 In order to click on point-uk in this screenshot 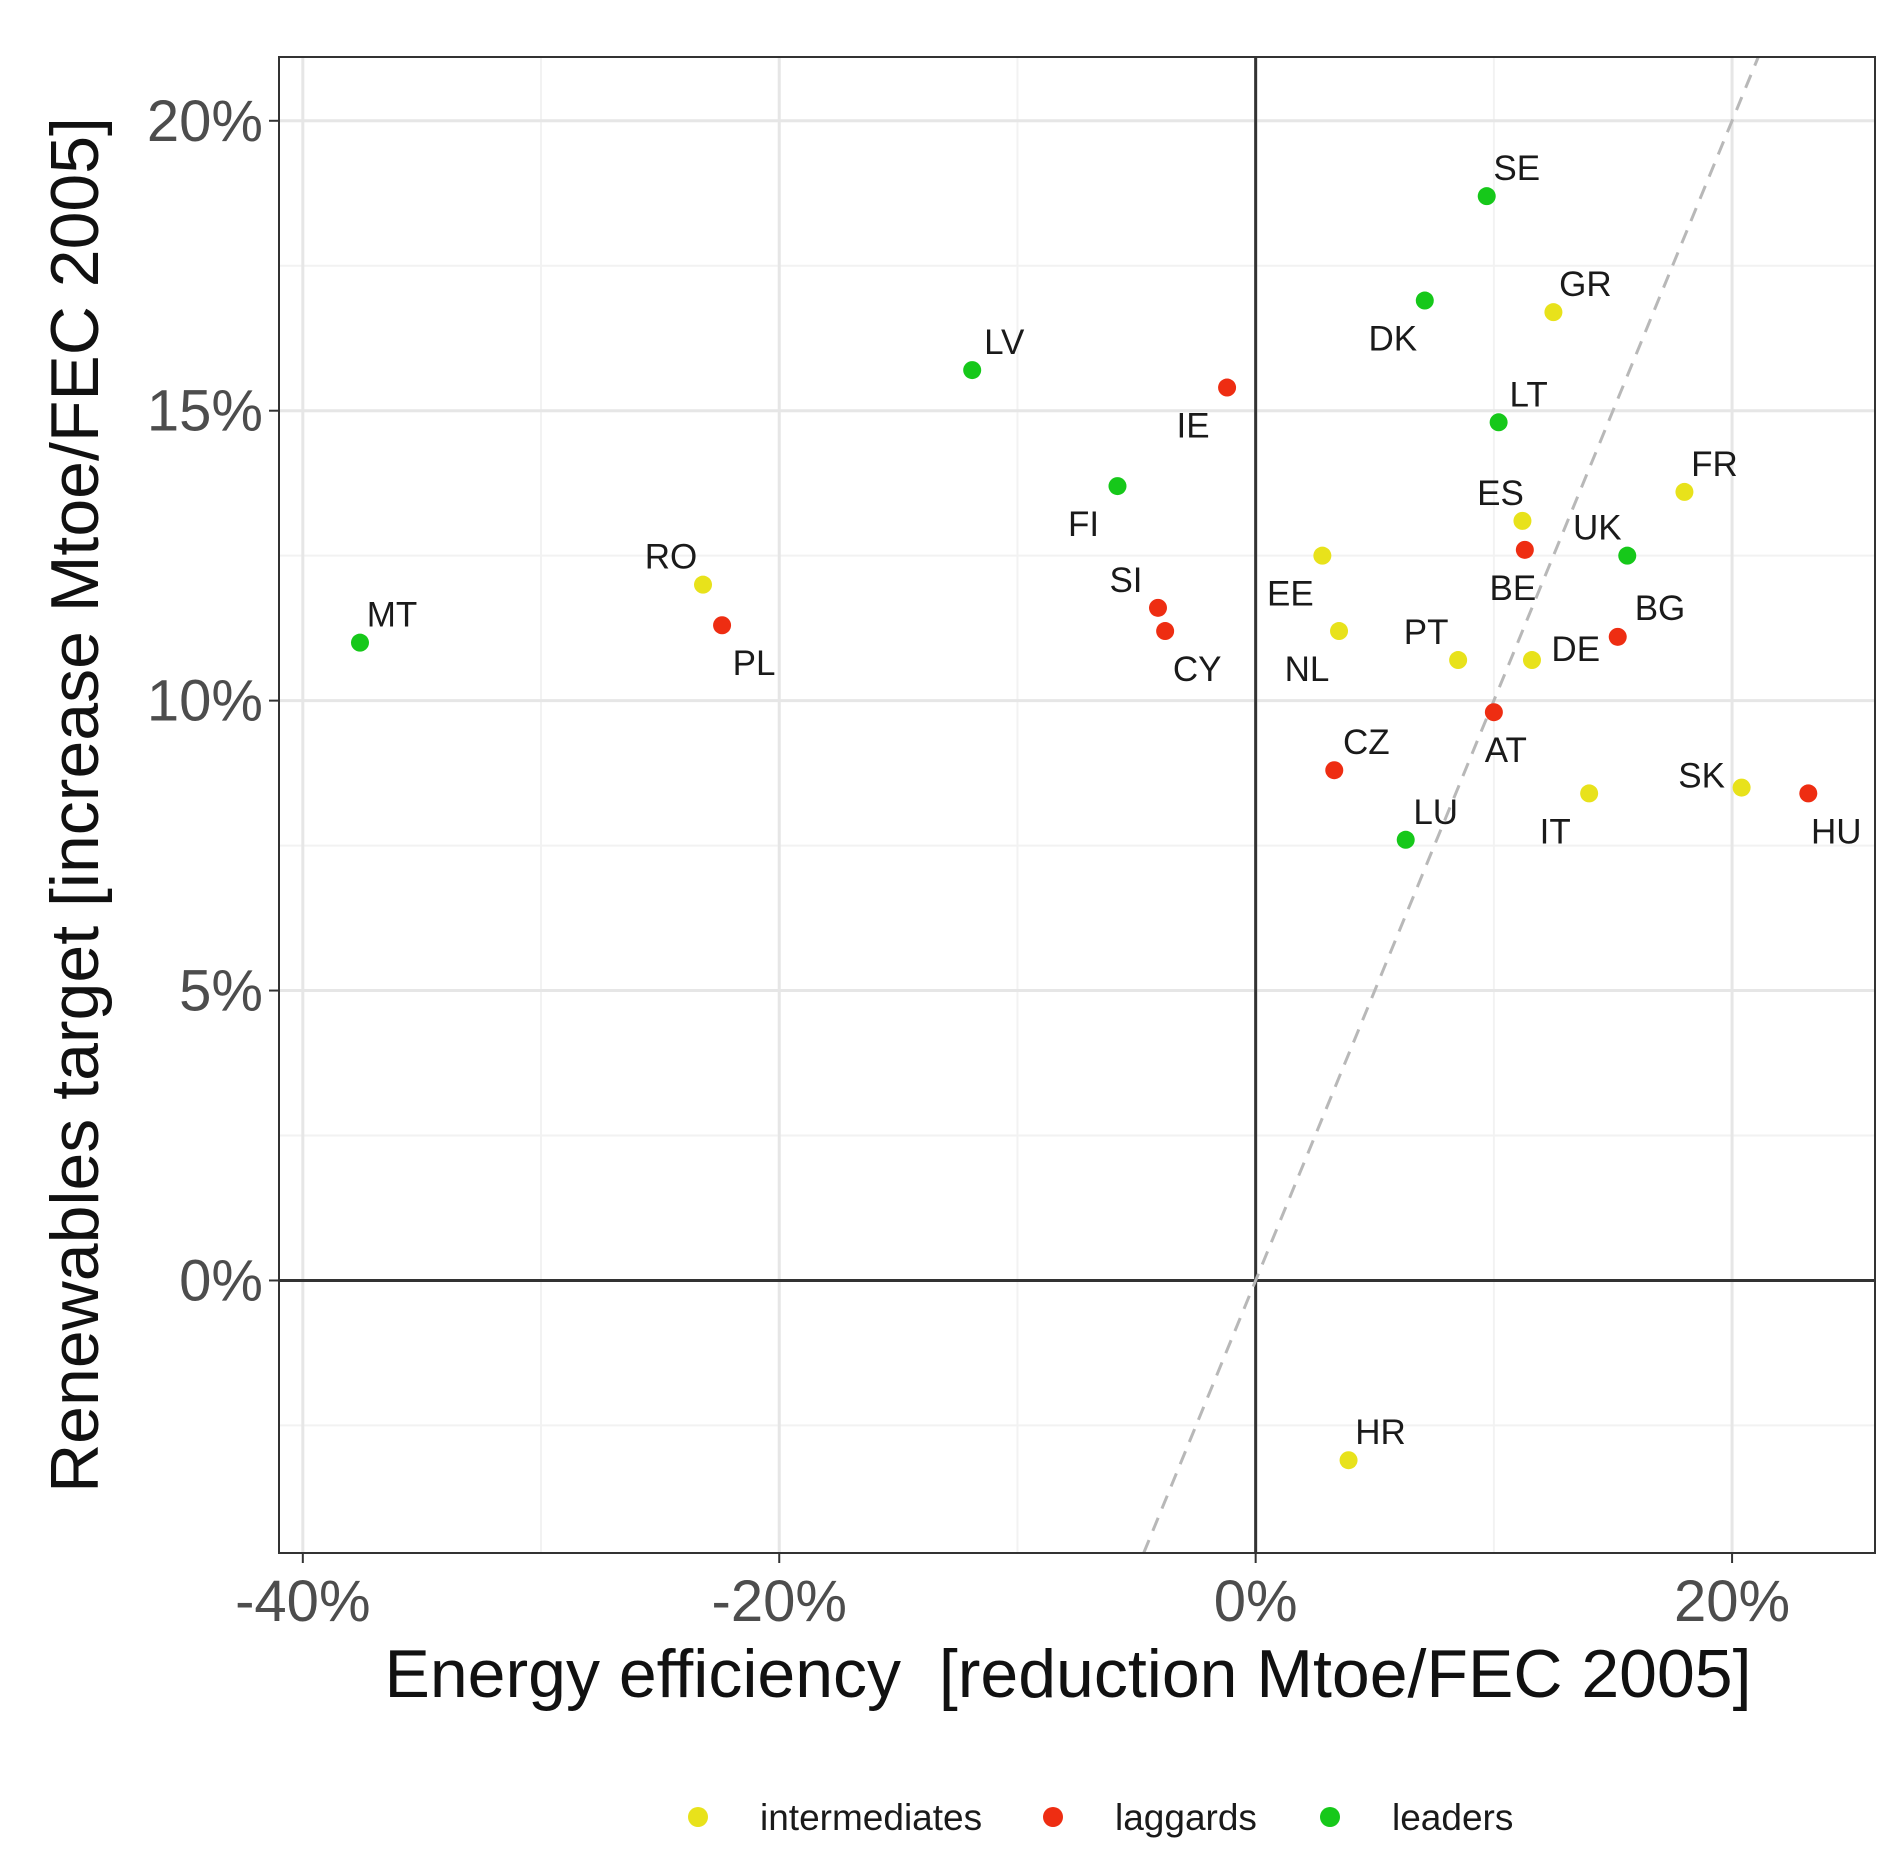, I will do `click(1627, 555)`.